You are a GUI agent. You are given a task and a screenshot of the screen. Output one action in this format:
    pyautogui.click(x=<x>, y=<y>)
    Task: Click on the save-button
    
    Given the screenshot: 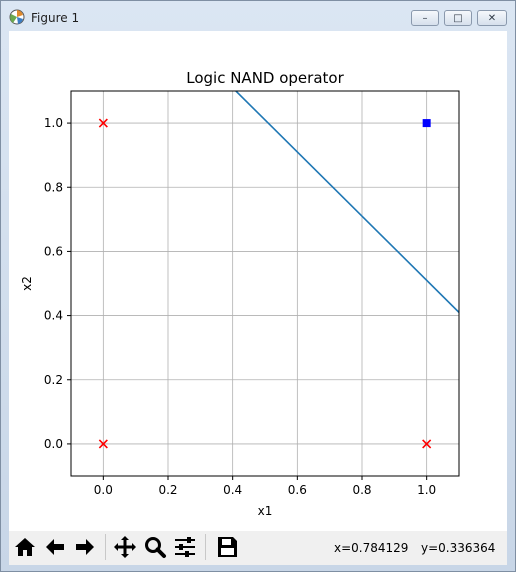 What is the action you would take?
    pyautogui.click(x=227, y=547)
    